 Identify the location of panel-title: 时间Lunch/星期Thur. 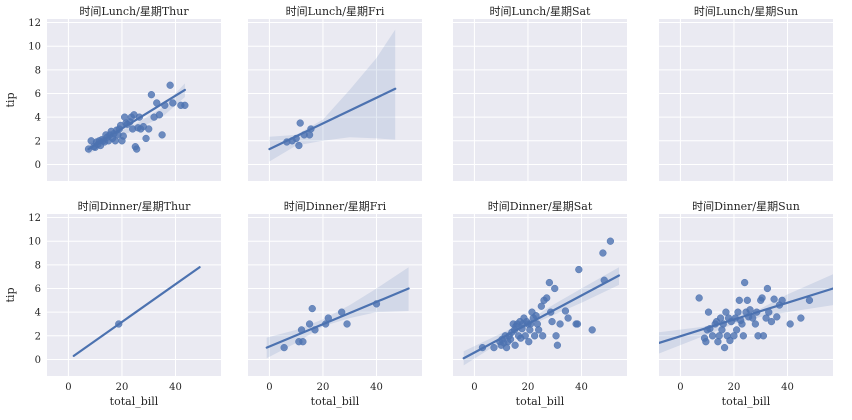
(134, 11).